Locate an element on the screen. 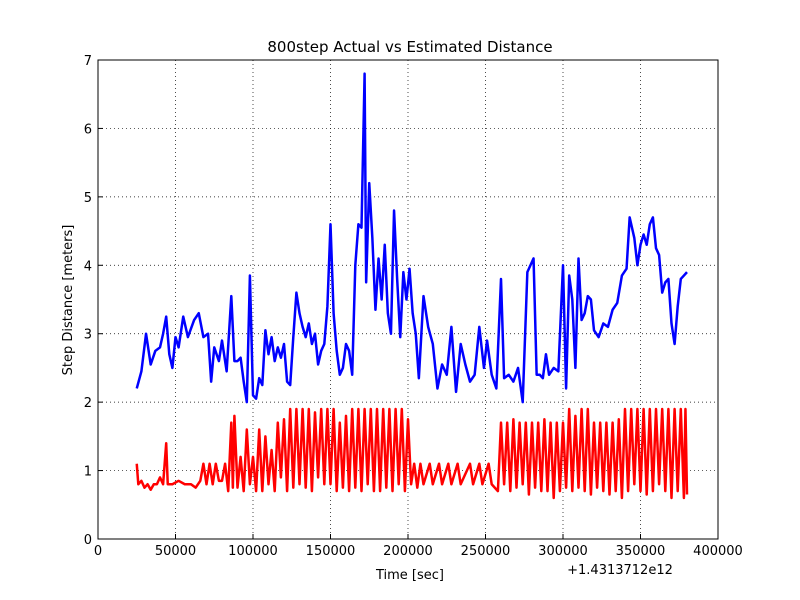 The image size is (800, 600). x-tick-label: 350000 is located at coordinates (641, 551).